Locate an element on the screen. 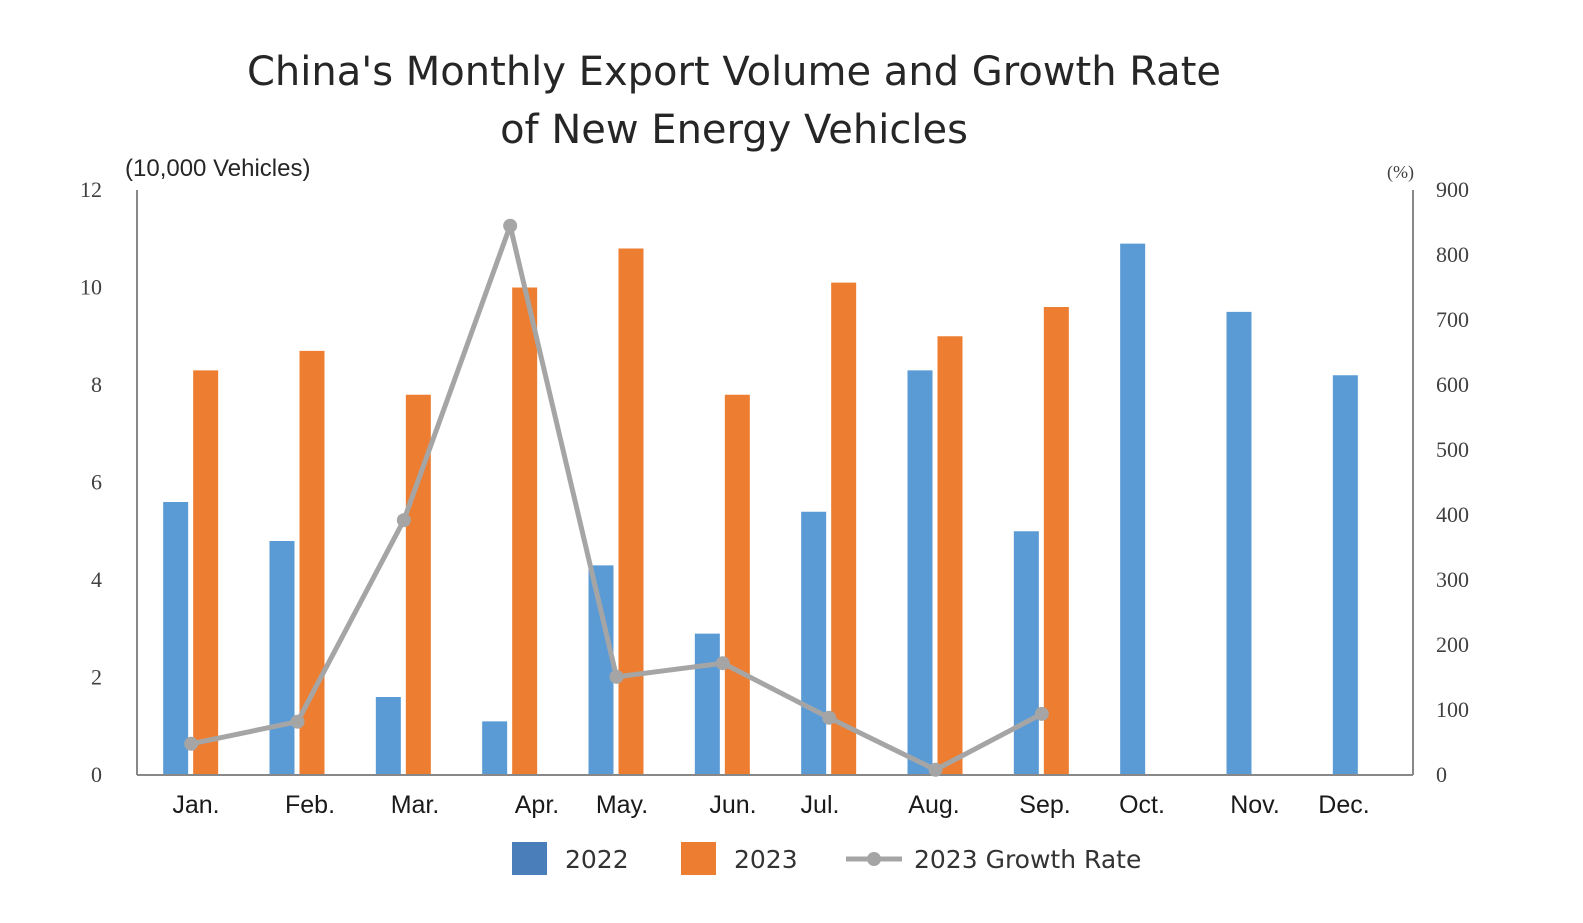 This screenshot has width=1583, height=923. legend-label-2023: 2023 is located at coordinates (766, 859).